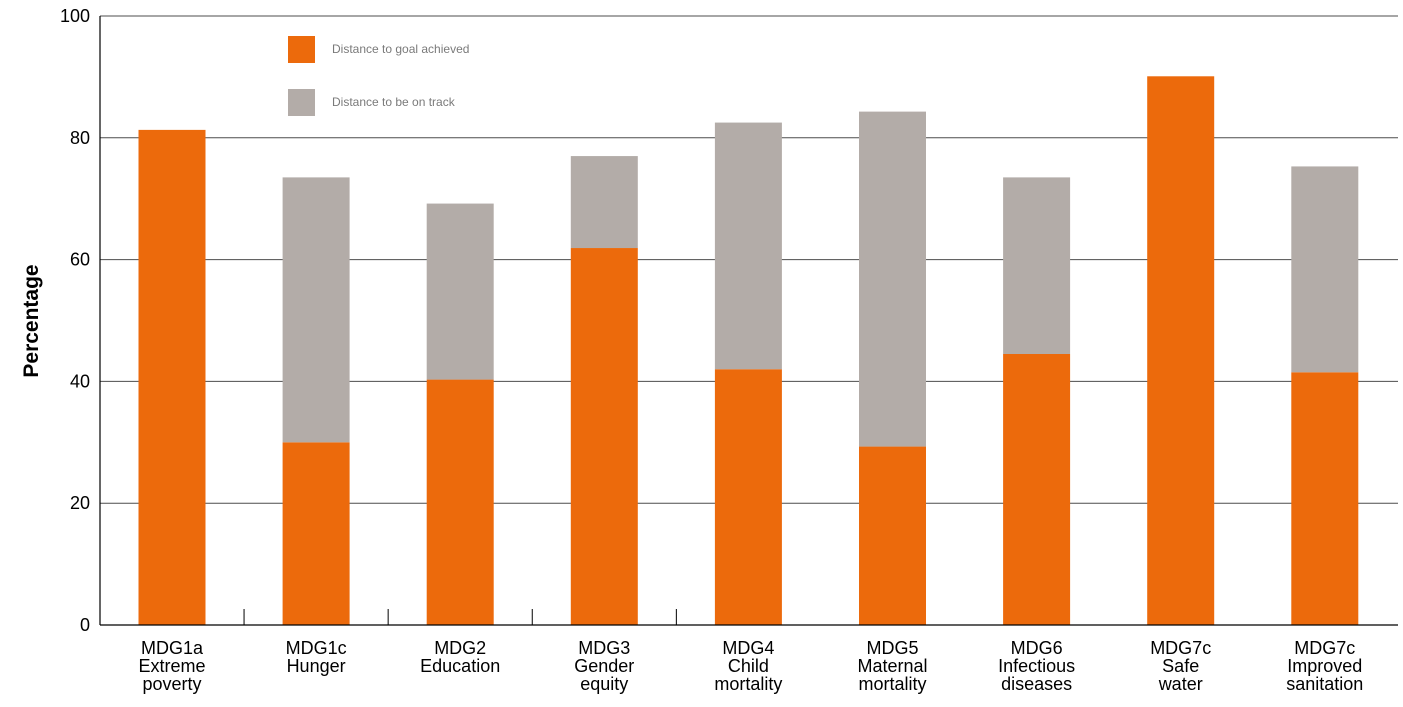 The height and width of the screenshot is (707, 1403). I want to click on x-category-label-line: Education, so click(460, 666).